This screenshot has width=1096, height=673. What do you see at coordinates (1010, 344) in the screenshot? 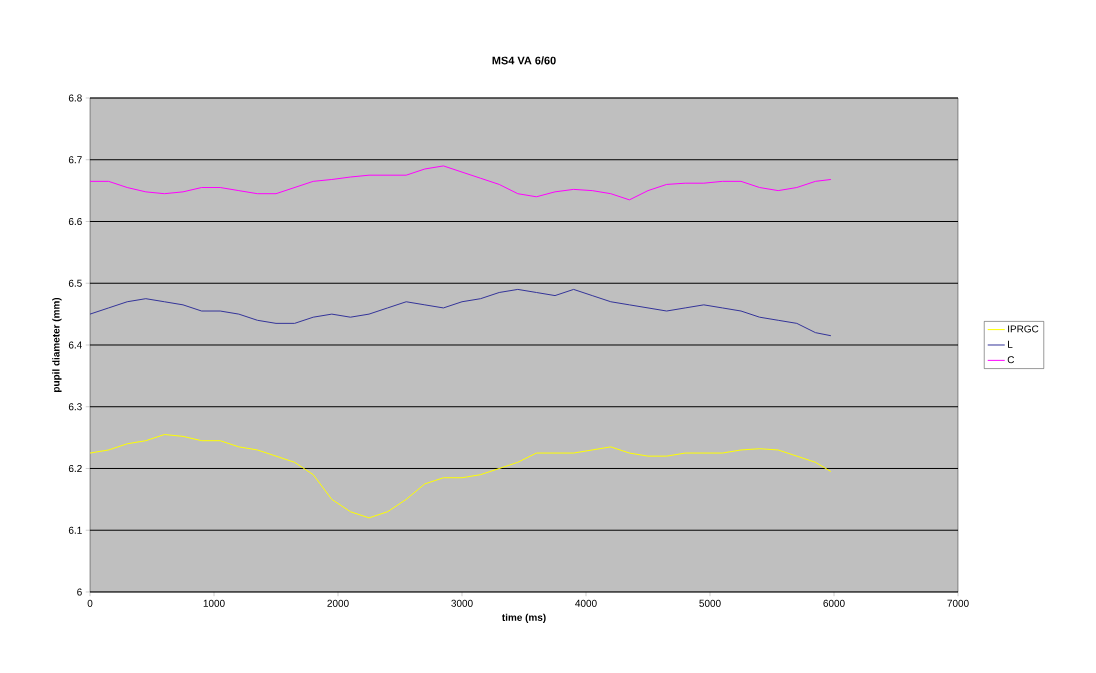
I see `legend-label: L` at bounding box center [1010, 344].